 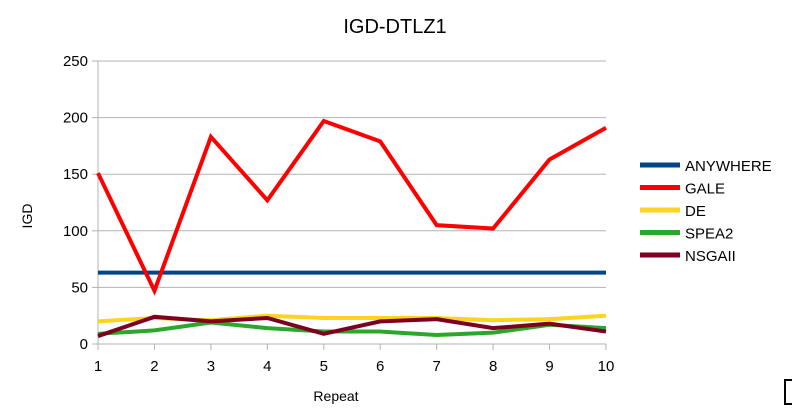 What do you see at coordinates (493, 366) in the screenshot?
I see `x-tick-label: 8` at bounding box center [493, 366].